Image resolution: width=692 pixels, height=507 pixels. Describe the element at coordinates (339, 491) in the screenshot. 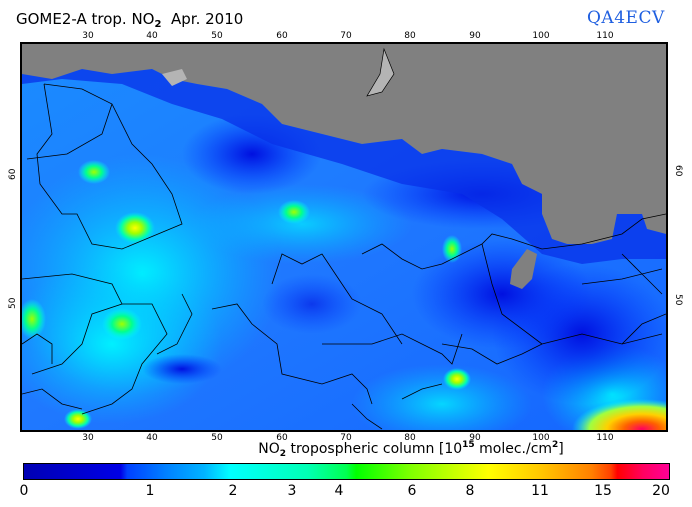

I see `colorbar-tick: 4` at that location.